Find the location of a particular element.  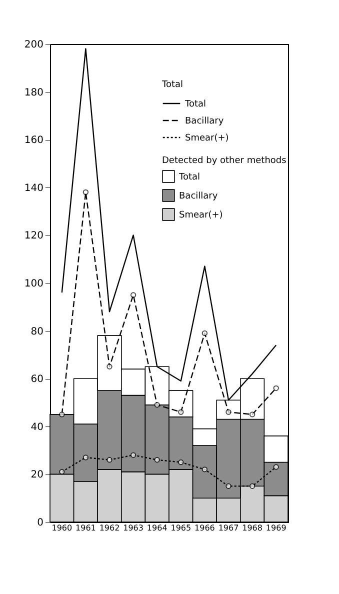

y-tick-label: 120 is located at coordinates (34, 236).